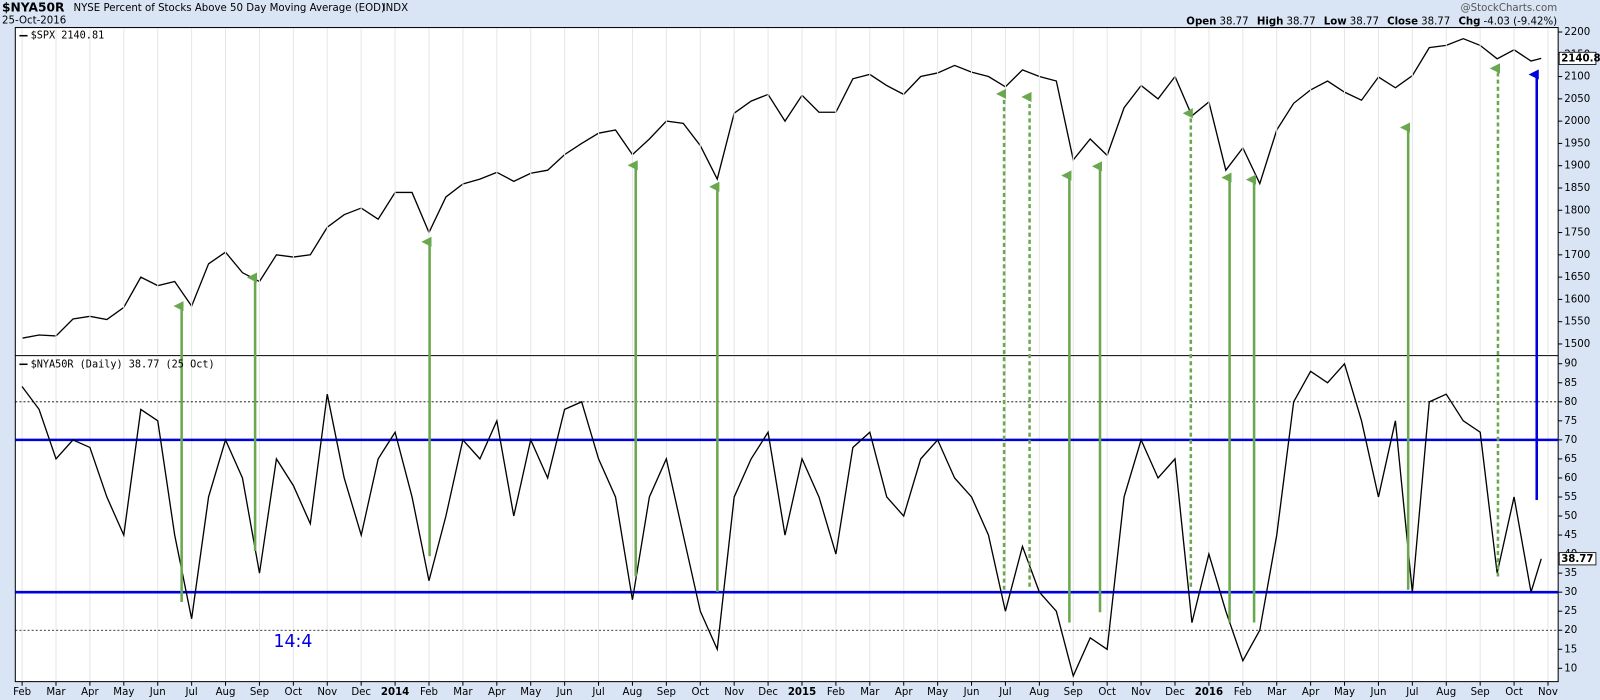 This screenshot has height=700, width=1600. I want to click on credit: @StockCharts.com, so click(1508, 8).